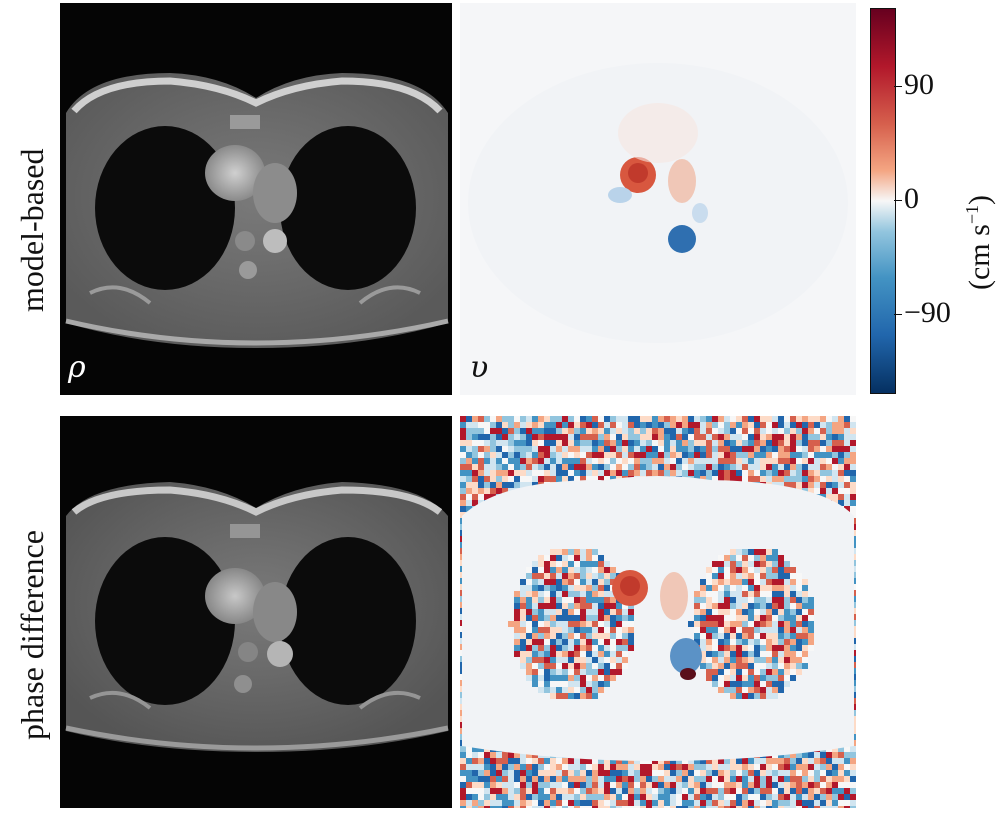  Describe the element at coordinates (883, 201) in the screenshot. I see `colorbar` at that location.